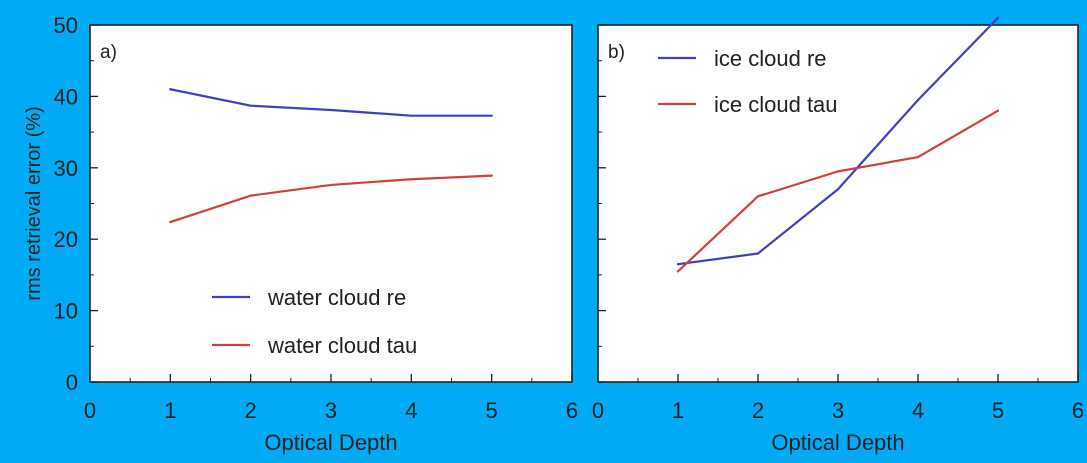  Describe the element at coordinates (66, 239) in the screenshot. I see `y-tick-label: 20` at that location.